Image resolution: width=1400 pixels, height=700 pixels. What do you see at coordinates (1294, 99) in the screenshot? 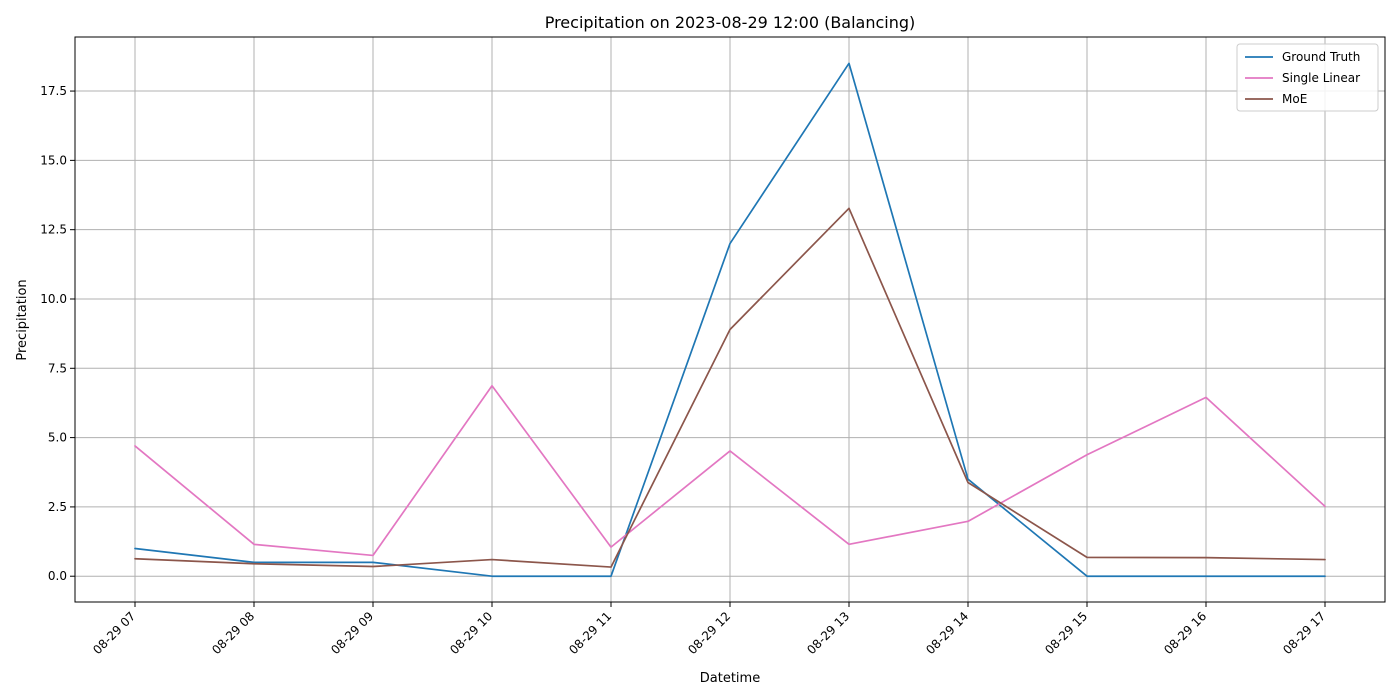
I see `legend-entry: MoE` at bounding box center [1294, 99].